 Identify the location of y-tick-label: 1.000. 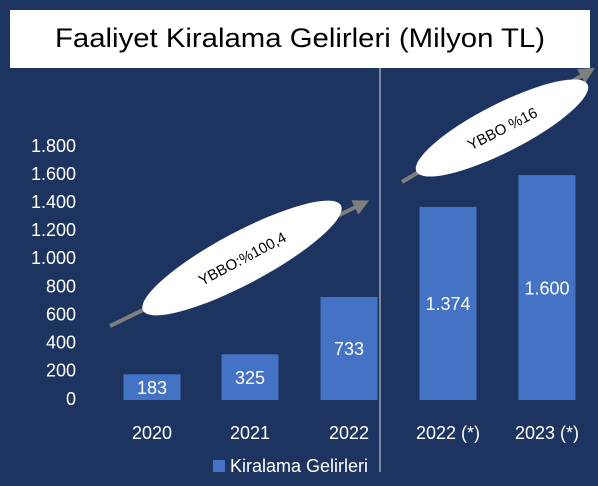
(53, 258).